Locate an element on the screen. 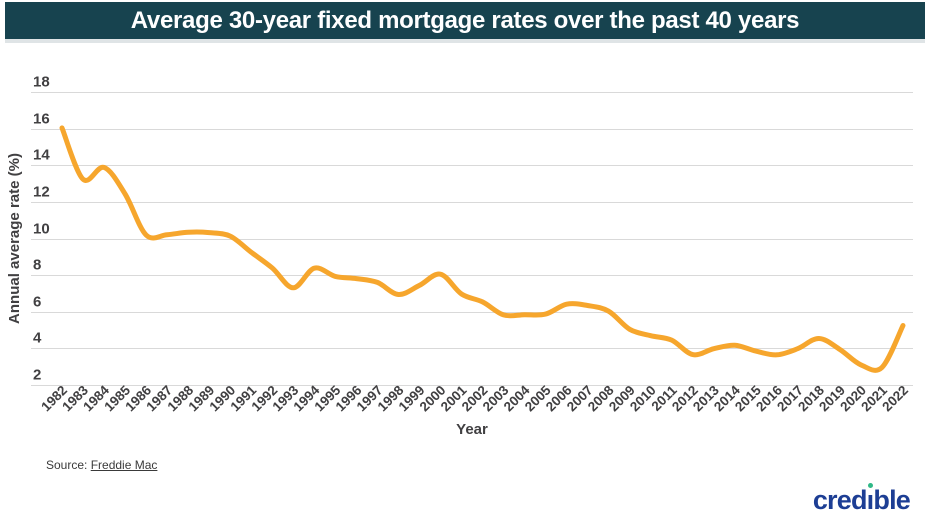 The image size is (931, 523). y-tick-label: 8 is located at coordinates (37, 265).